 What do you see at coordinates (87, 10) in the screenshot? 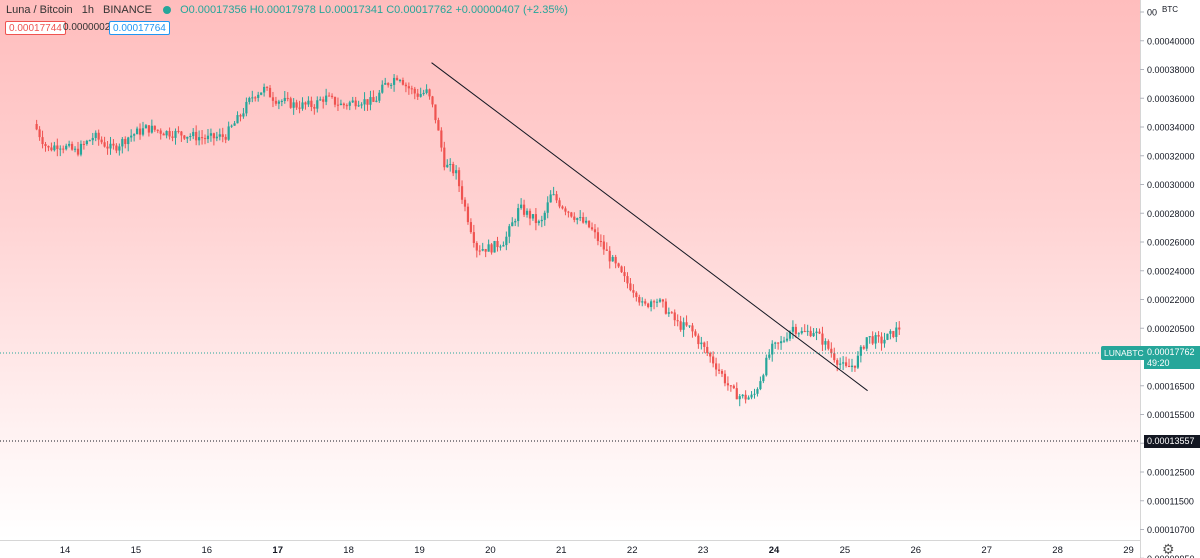
I see `interval-label: 1h` at bounding box center [87, 10].